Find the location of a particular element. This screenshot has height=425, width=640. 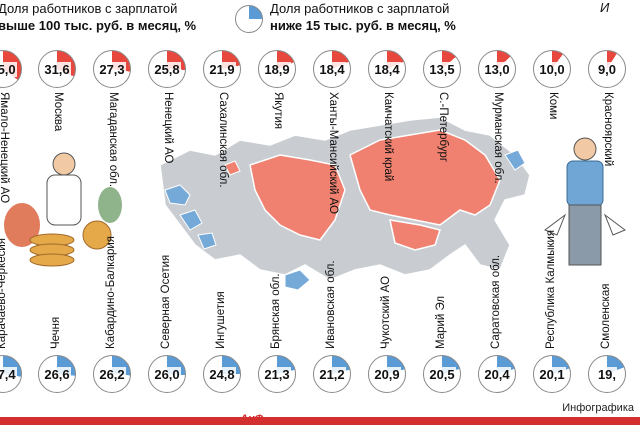

top-region-label-0: Ямало-Ненецкий АО is located at coordinates (5, 148).